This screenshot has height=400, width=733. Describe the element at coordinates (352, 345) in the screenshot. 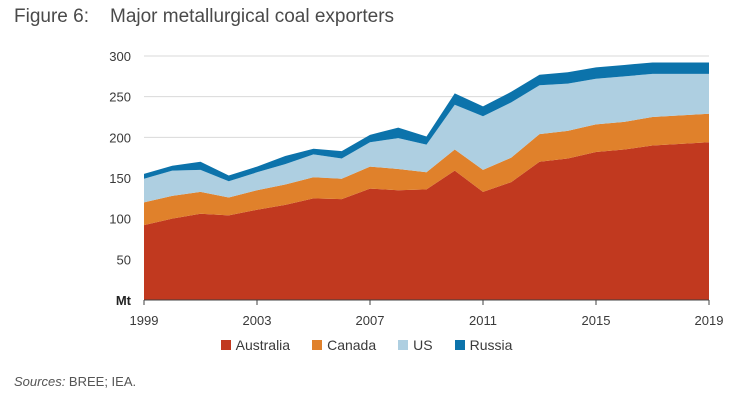

I see `legend-label: Canada` at that location.